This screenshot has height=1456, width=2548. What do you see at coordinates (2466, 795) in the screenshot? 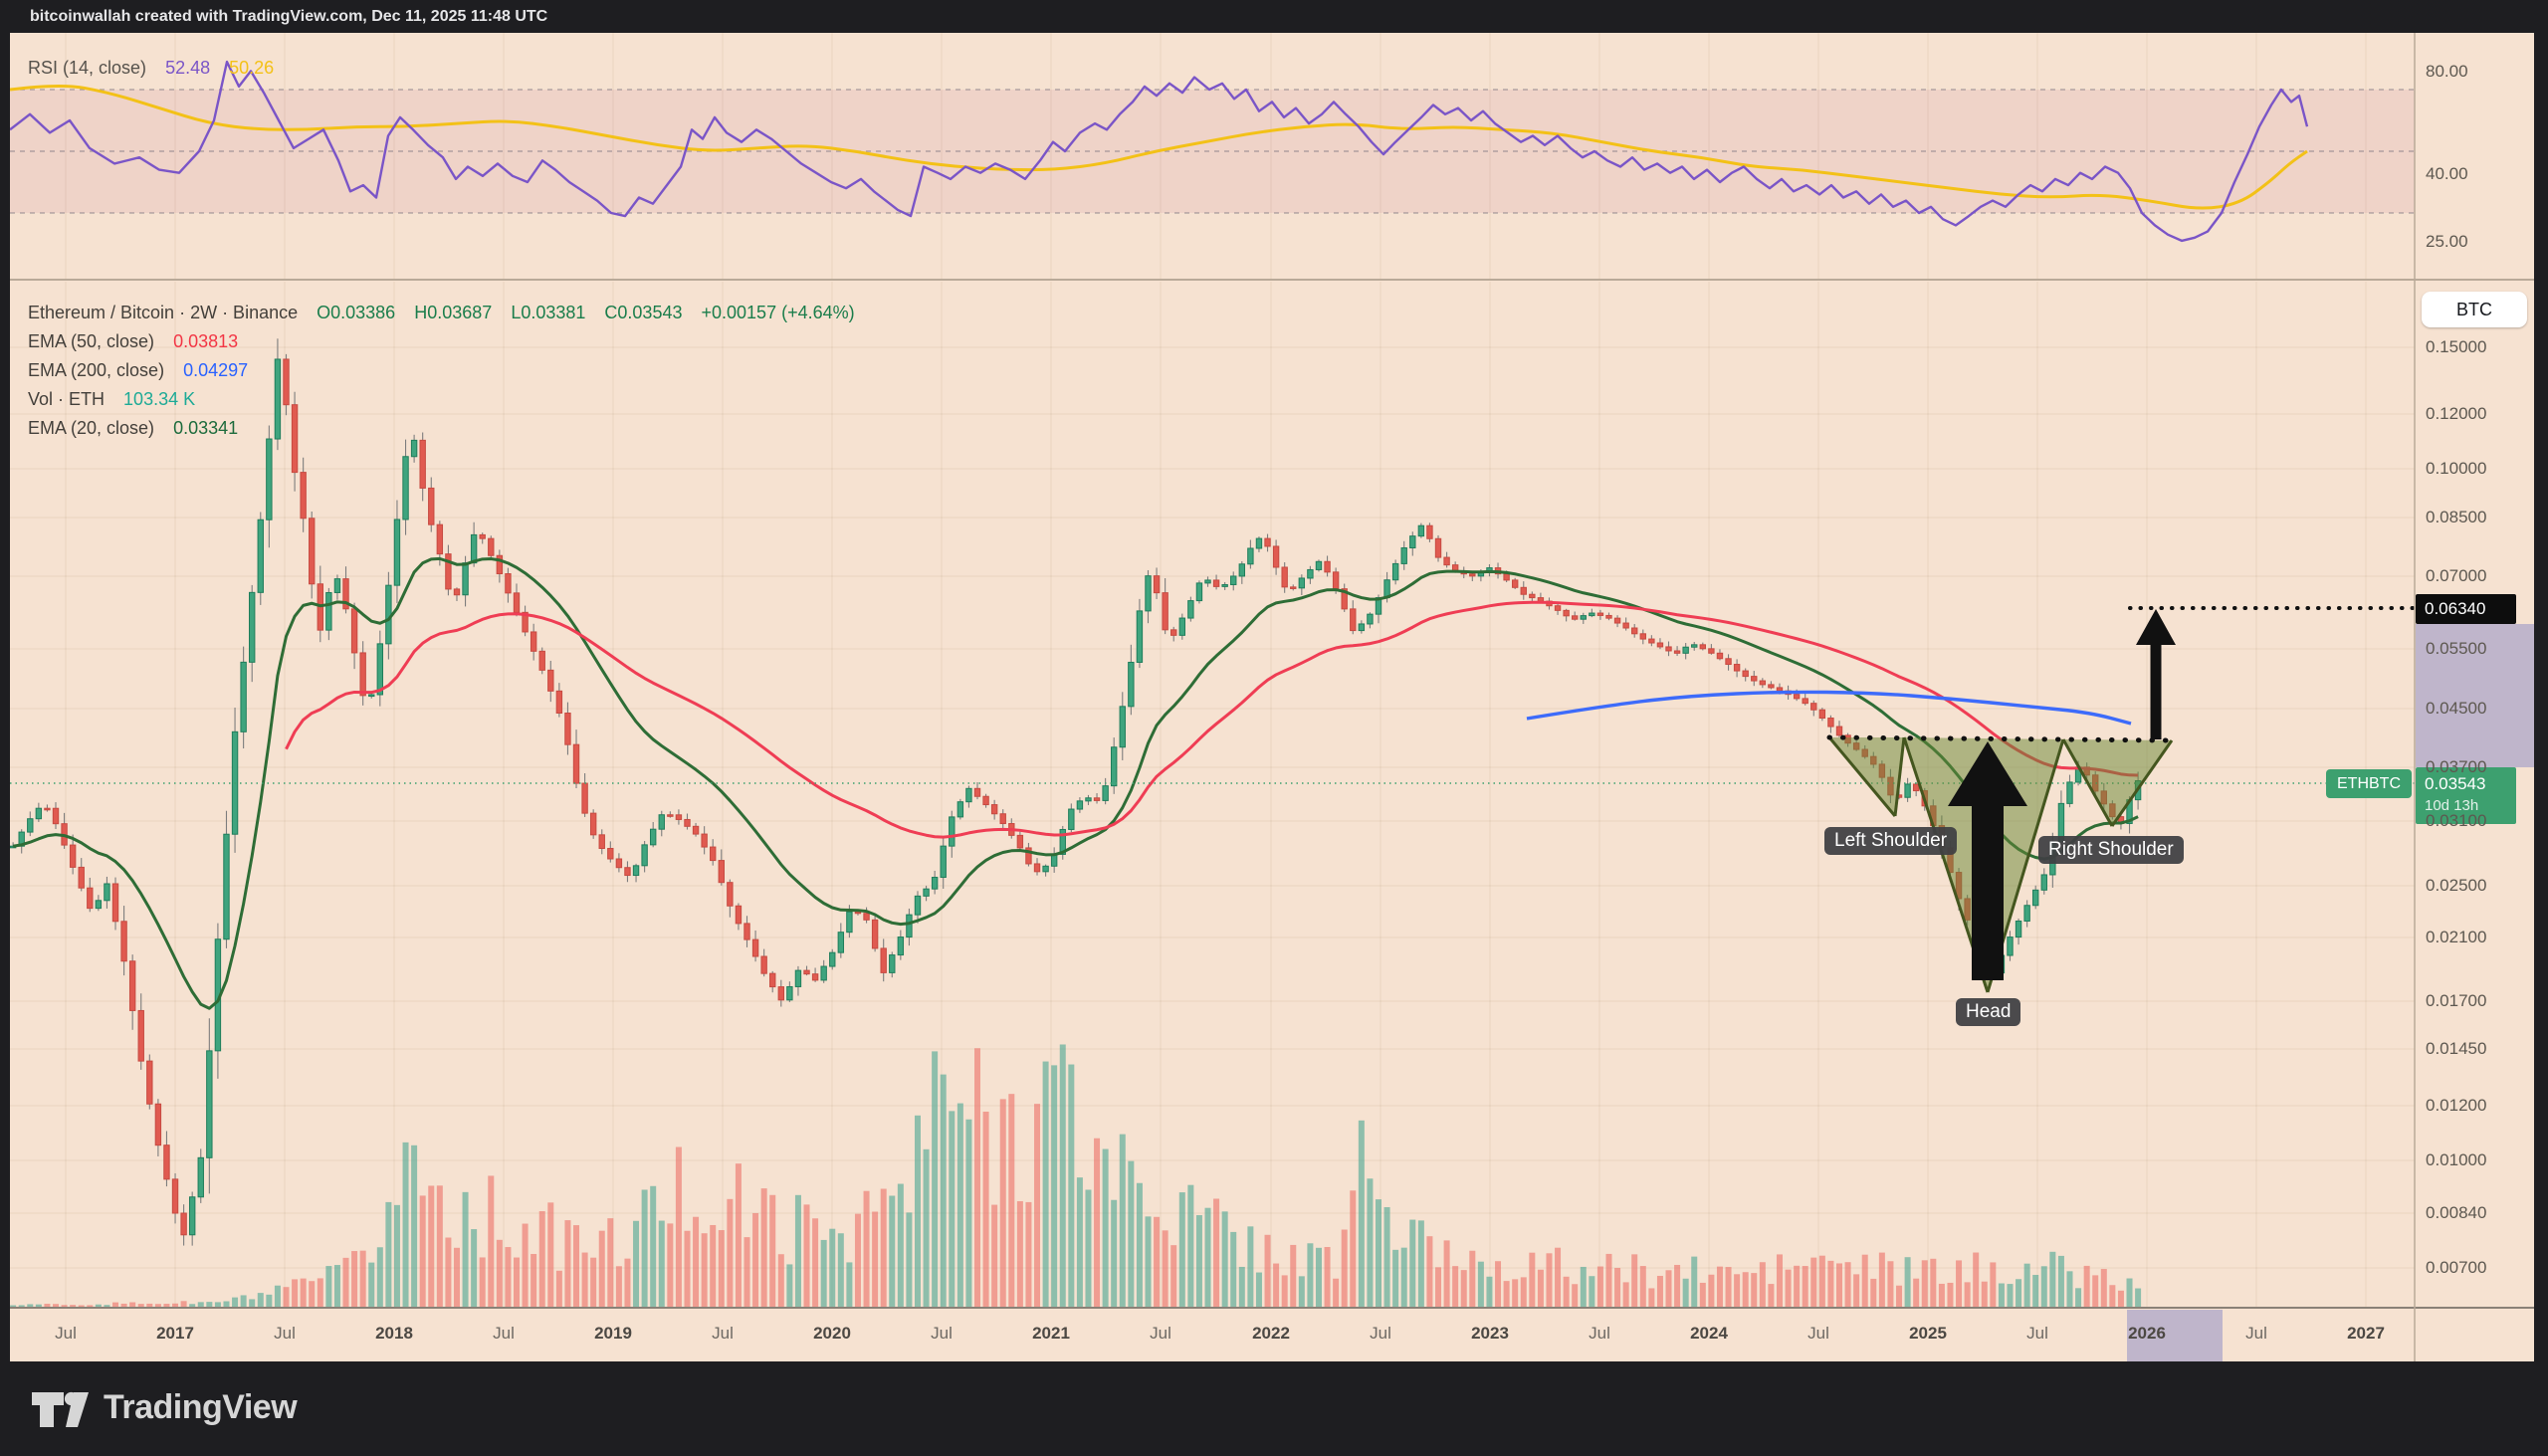
I see `current-price-badge: 0.03543 10d 13h` at bounding box center [2466, 795].